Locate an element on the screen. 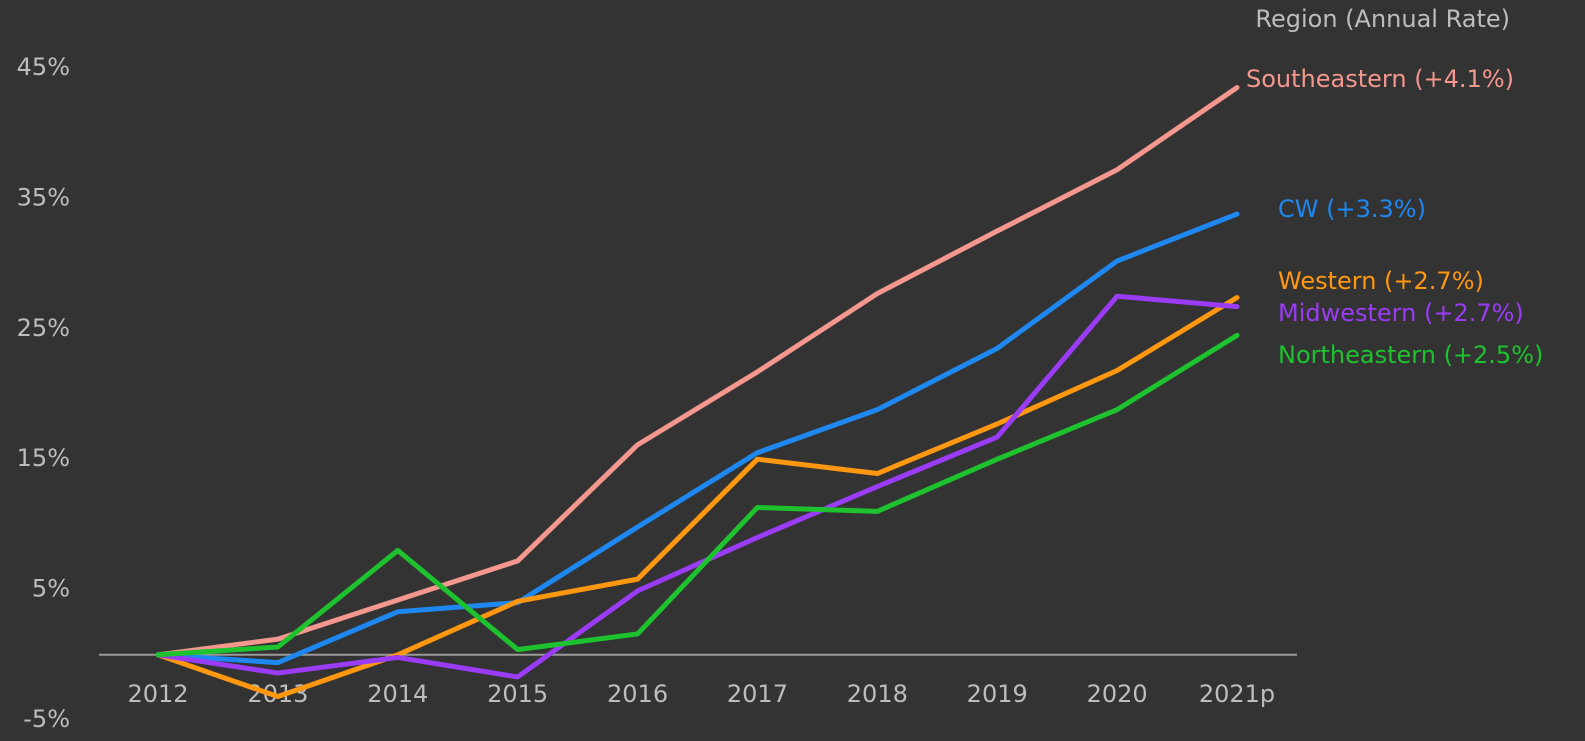  y-tick-label: 25% is located at coordinates (43, 328).